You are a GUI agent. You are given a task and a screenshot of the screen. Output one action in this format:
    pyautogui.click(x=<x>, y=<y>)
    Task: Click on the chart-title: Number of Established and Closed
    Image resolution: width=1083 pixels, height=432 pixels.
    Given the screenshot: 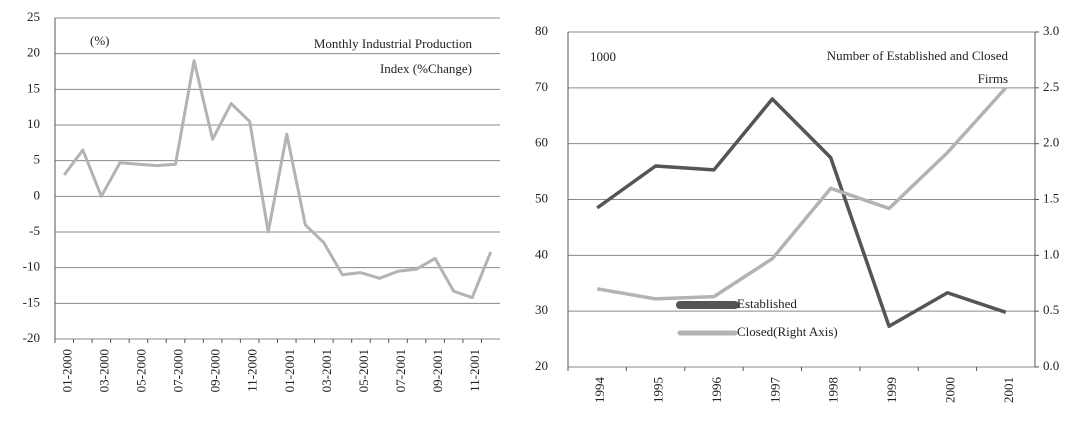 What is the action you would take?
    pyautogui.click(x=918, y=55)
    